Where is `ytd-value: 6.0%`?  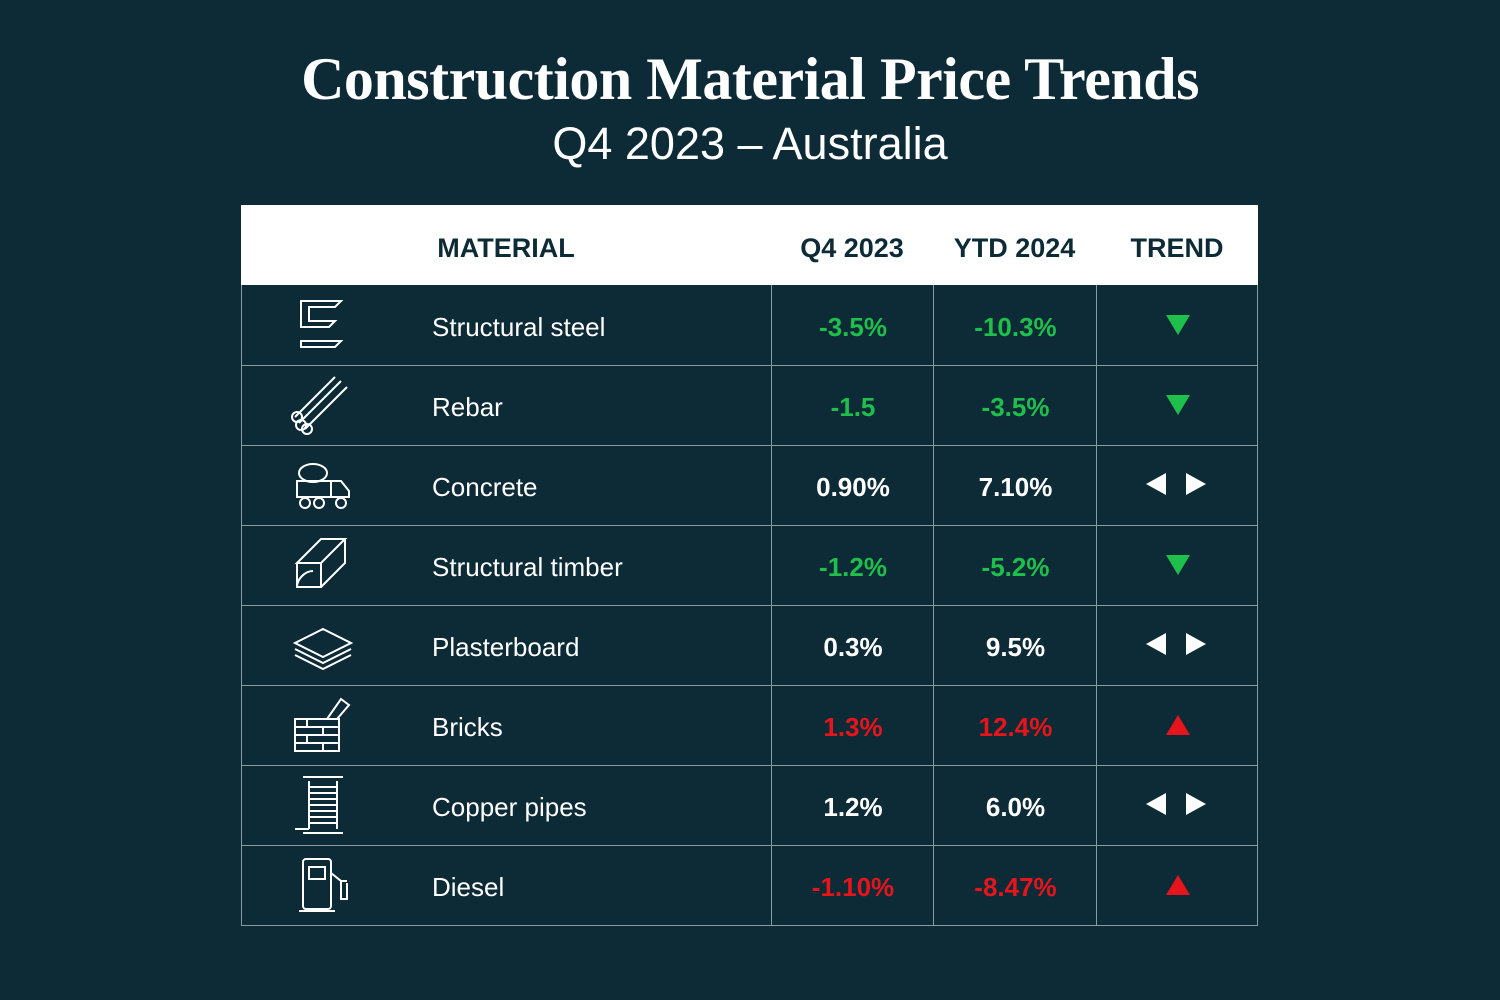 ytd-value: 6.0% is located at coordinates (1015, 807).